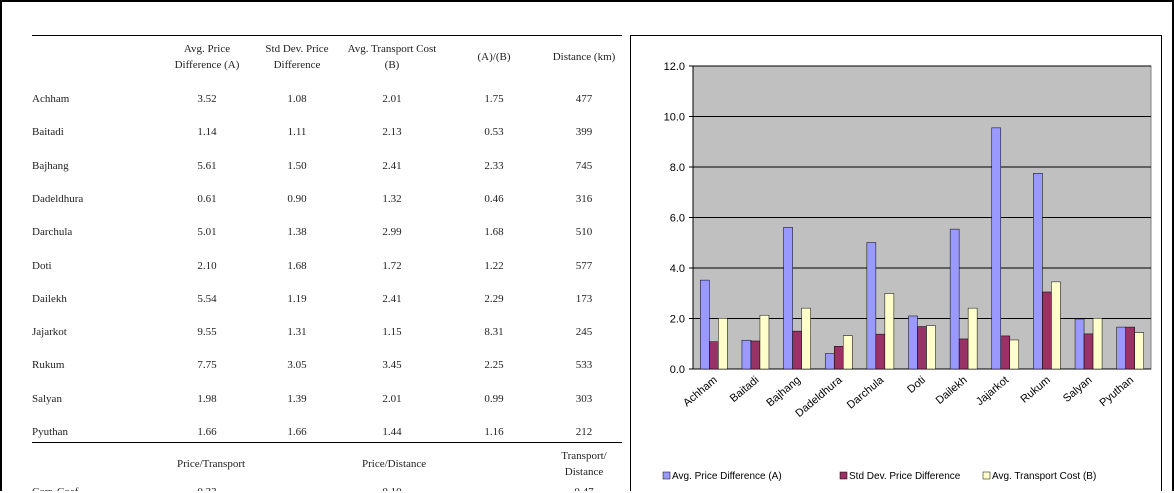  Describe the element at coordinates (494, 265) in the screenshot. I see `table-cell: 1.22` at that location.